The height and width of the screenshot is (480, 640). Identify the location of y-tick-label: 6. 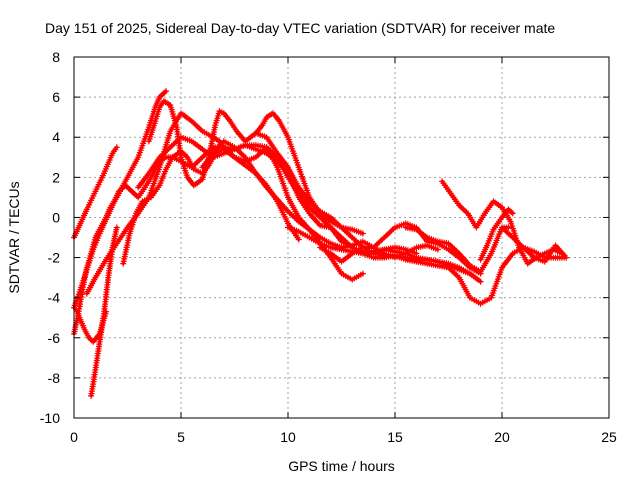
(56, 97).